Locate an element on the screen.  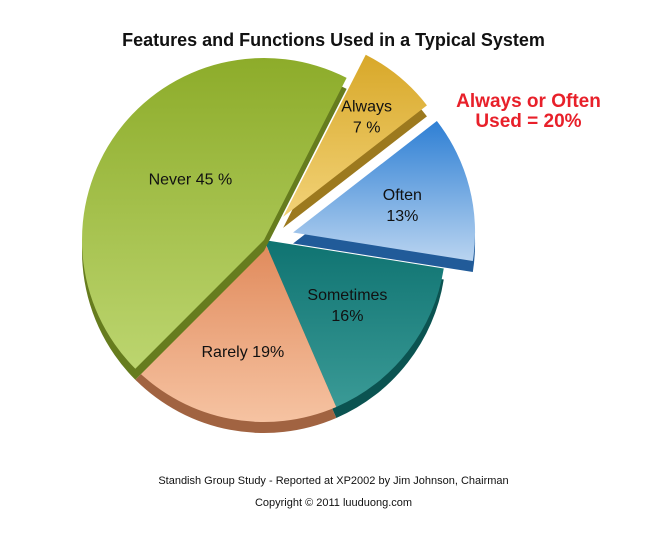
slice-label-often: 13% is located at coordinates (402, 216).